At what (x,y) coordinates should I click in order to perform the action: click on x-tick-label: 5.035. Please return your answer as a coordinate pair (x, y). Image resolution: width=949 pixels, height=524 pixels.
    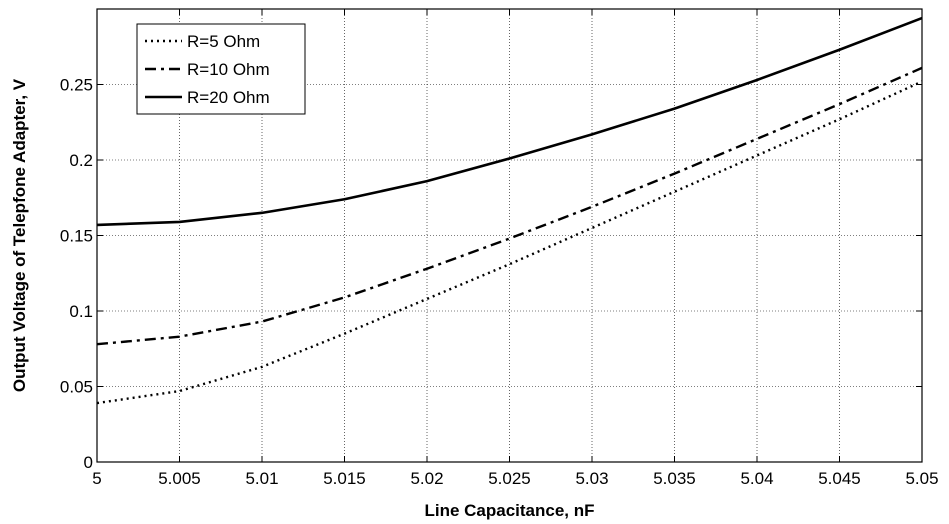
    Looking at the image, I should click on (674, 478).